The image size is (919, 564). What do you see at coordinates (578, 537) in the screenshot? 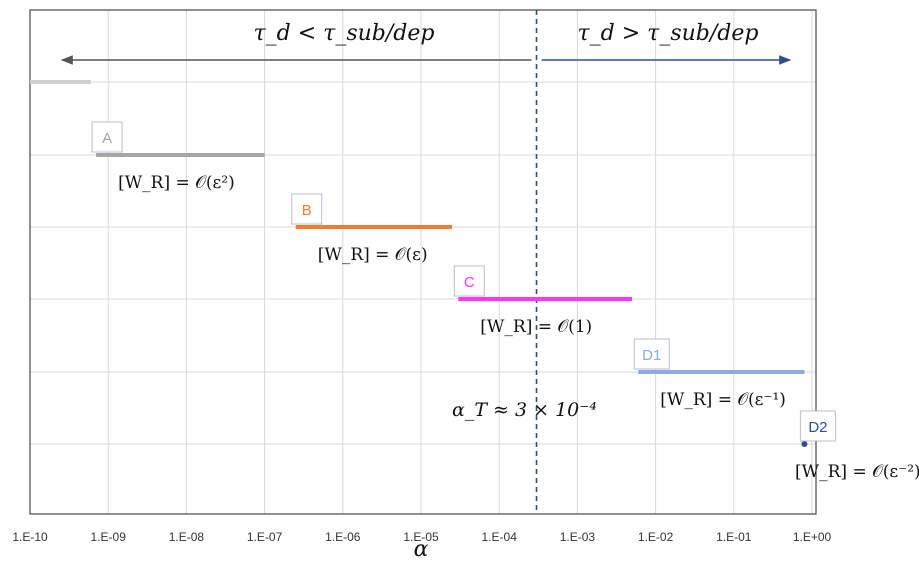
I see `x-tick-label: 1.E-03` at bounding box center [578, 537].